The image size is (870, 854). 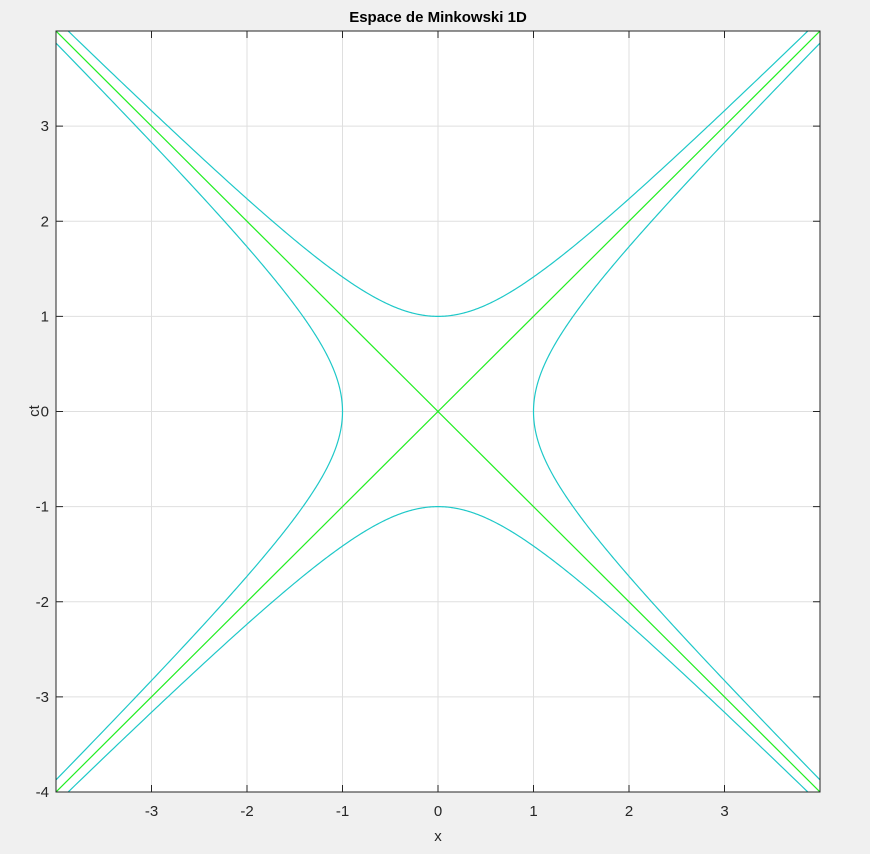 What do you see at coordinates (438, 17) in the screenshot?
I see `chart-title: Espace de Minkowski 1D` at bounding box center [438, 17].